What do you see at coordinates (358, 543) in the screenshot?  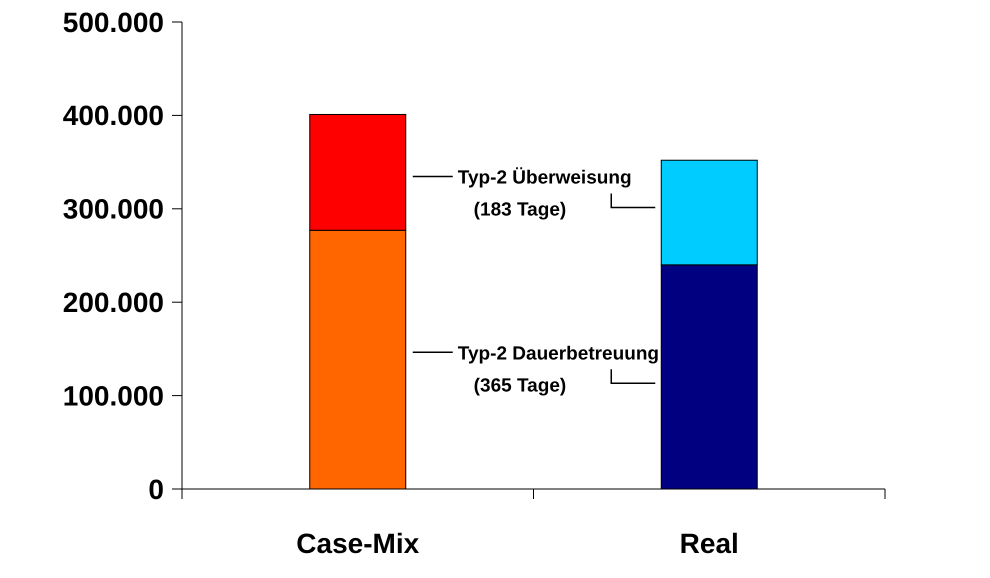 I see `x-tick-label: Case-Mix` at bounding box center [358, 543].